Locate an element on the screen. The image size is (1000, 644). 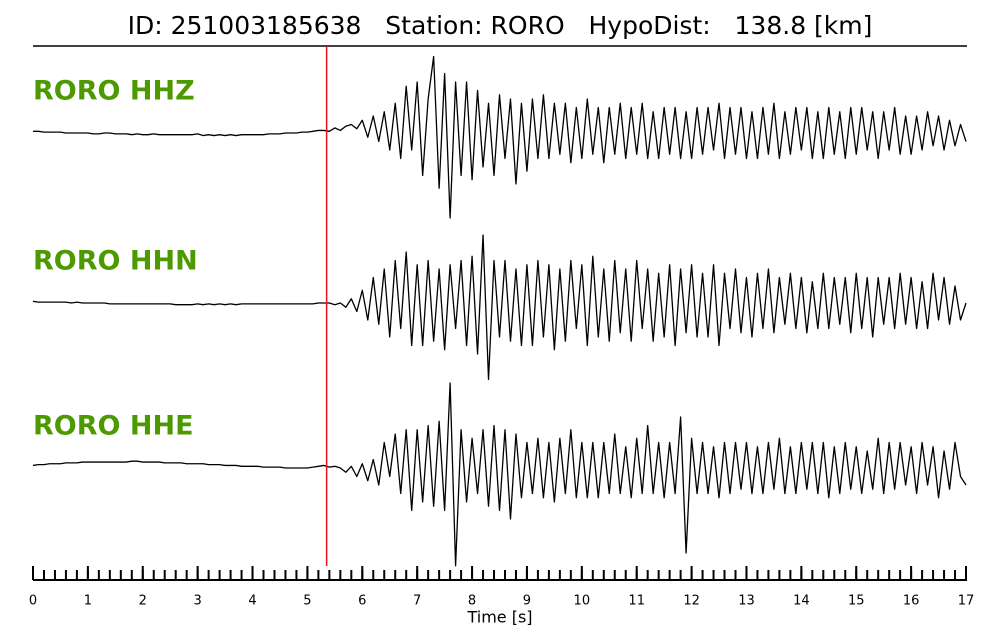
x-tick-label: 11 is located at coordinates (636, 601).